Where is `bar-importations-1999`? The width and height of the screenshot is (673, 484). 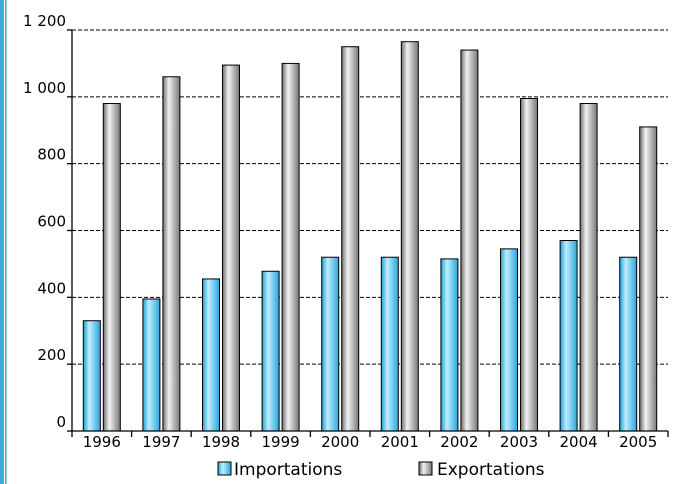 bar-importations-1999 is located at coordinates (270, 351).